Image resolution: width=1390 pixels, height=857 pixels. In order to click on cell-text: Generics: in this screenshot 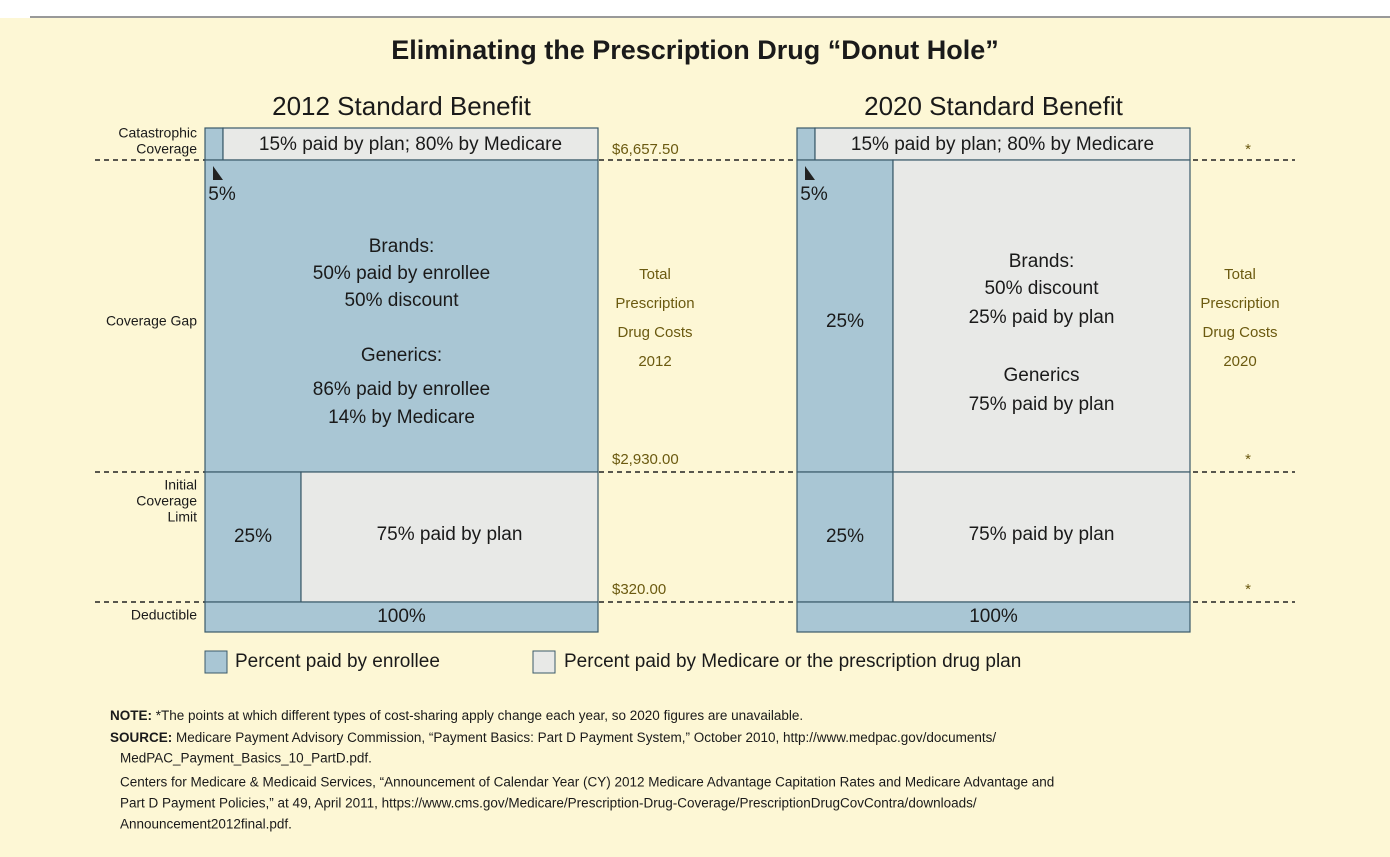, I will do `click(401, 355)`.